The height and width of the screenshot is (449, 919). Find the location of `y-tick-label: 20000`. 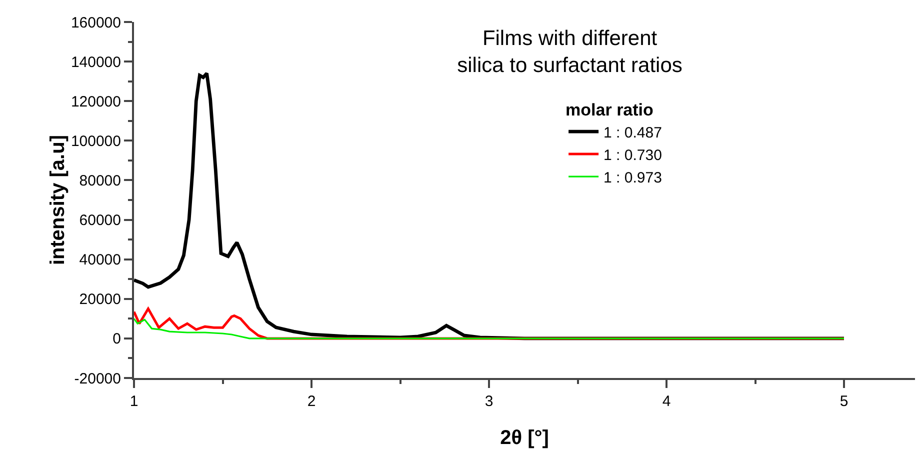

y-tick-label: 20000 is located at coordinates (100, 299).